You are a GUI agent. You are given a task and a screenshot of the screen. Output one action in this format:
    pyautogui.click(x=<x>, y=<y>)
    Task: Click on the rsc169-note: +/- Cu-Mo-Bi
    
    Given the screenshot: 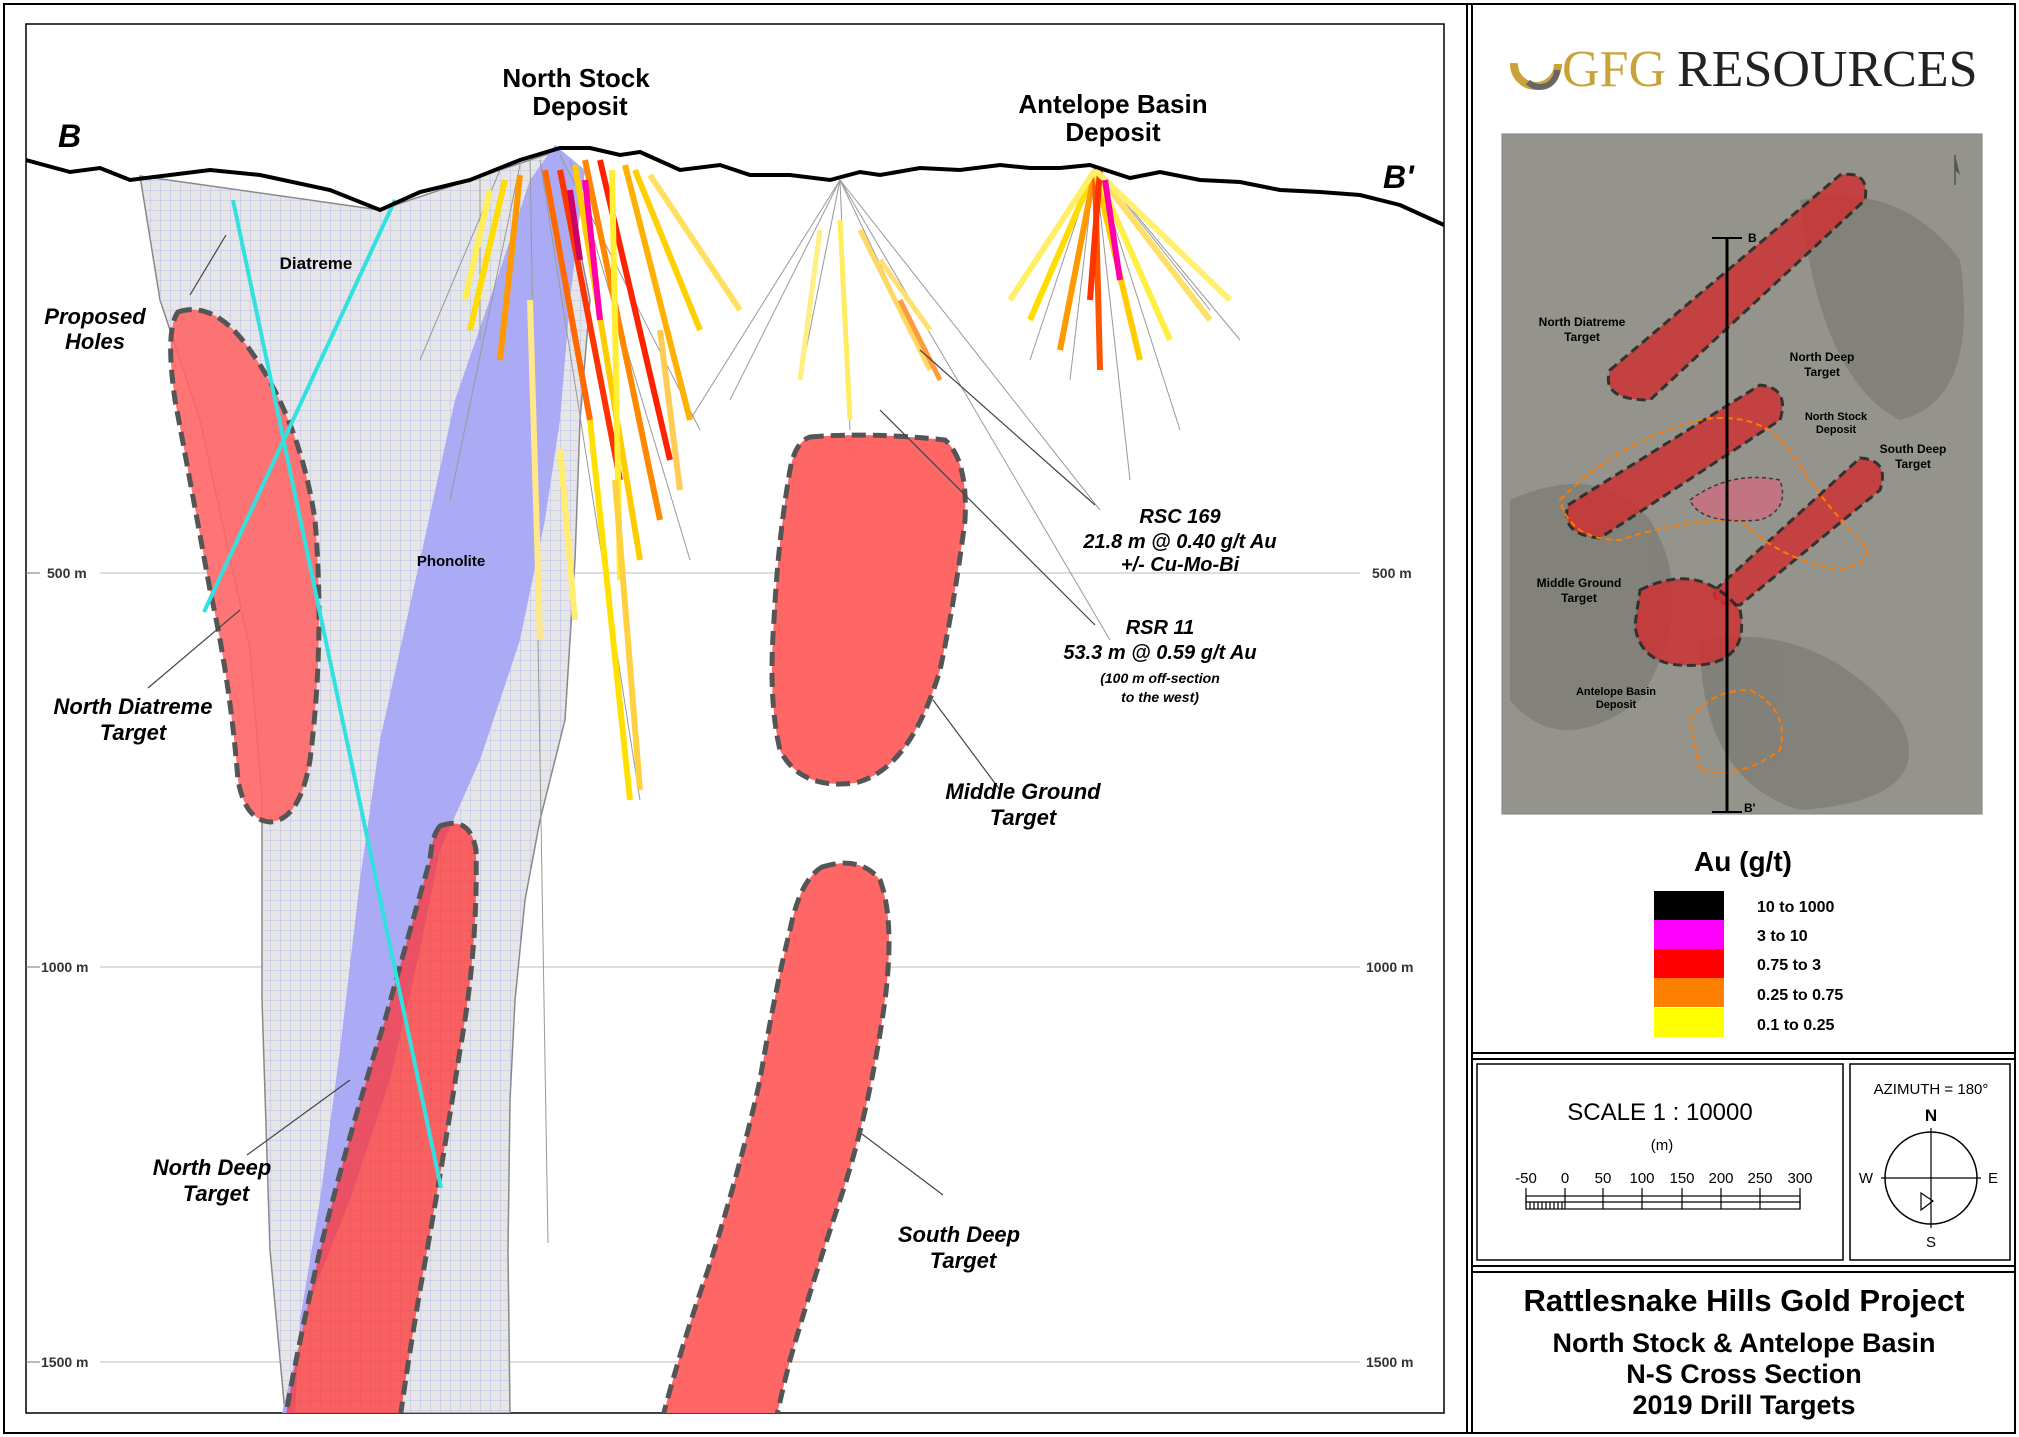 What is the action you would take?
    pyautogui.click(x=1180, y=565)
    